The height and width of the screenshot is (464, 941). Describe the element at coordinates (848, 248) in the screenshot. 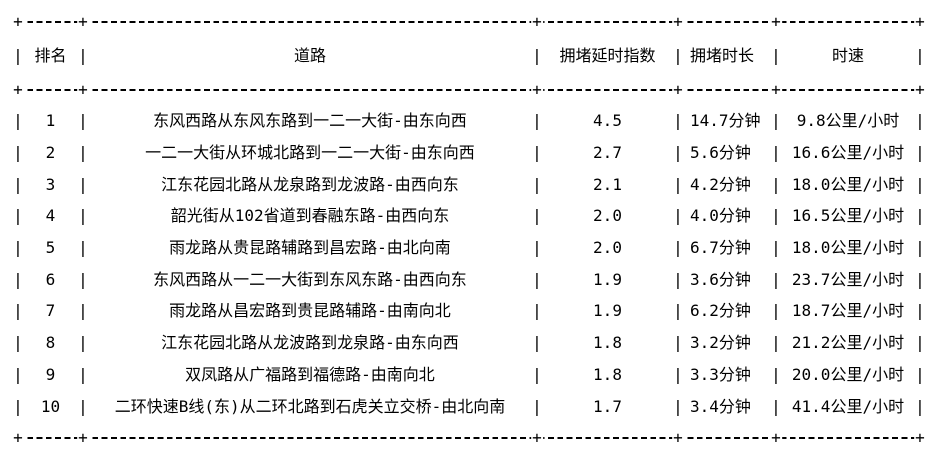

I see `cell-speed: 18.0公里/小时` at that location.